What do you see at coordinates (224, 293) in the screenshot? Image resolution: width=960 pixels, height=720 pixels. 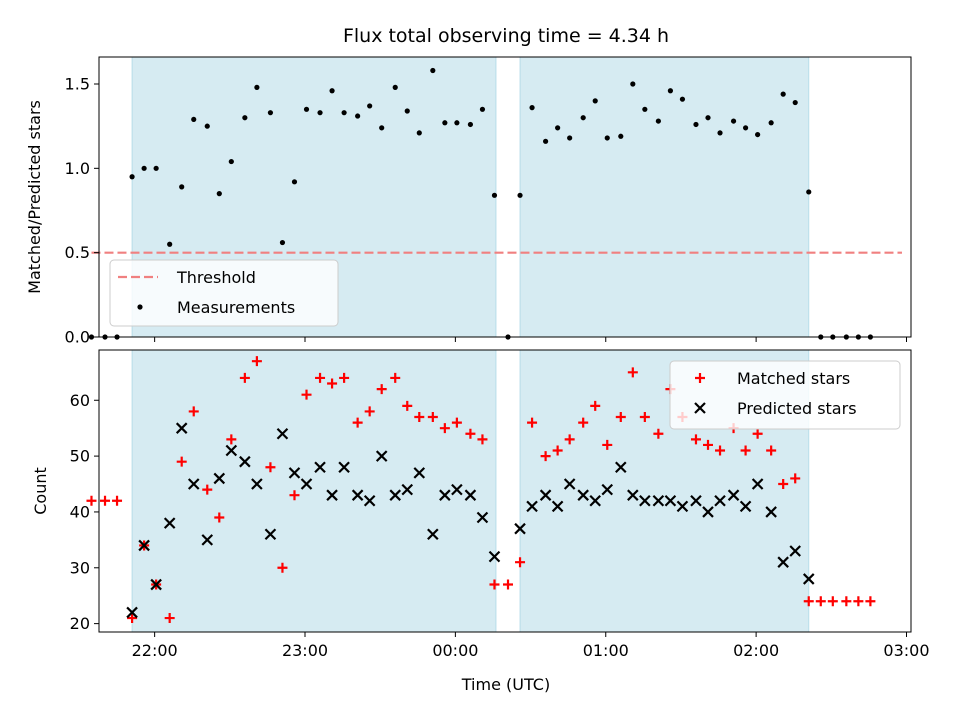 I see `ratio-legend: Threshold Measurements` at bounding box center [224, 293].